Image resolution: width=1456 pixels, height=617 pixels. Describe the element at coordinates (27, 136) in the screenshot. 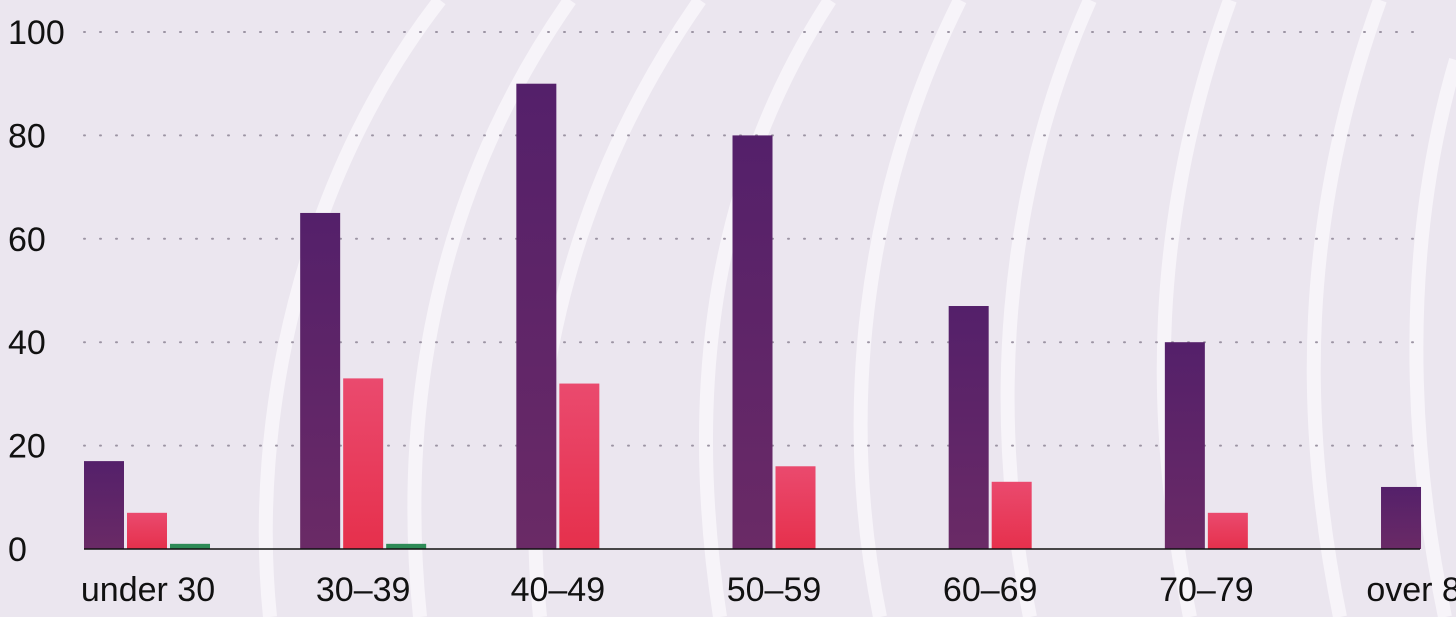

I see `y-tick-label: 80` at that location.